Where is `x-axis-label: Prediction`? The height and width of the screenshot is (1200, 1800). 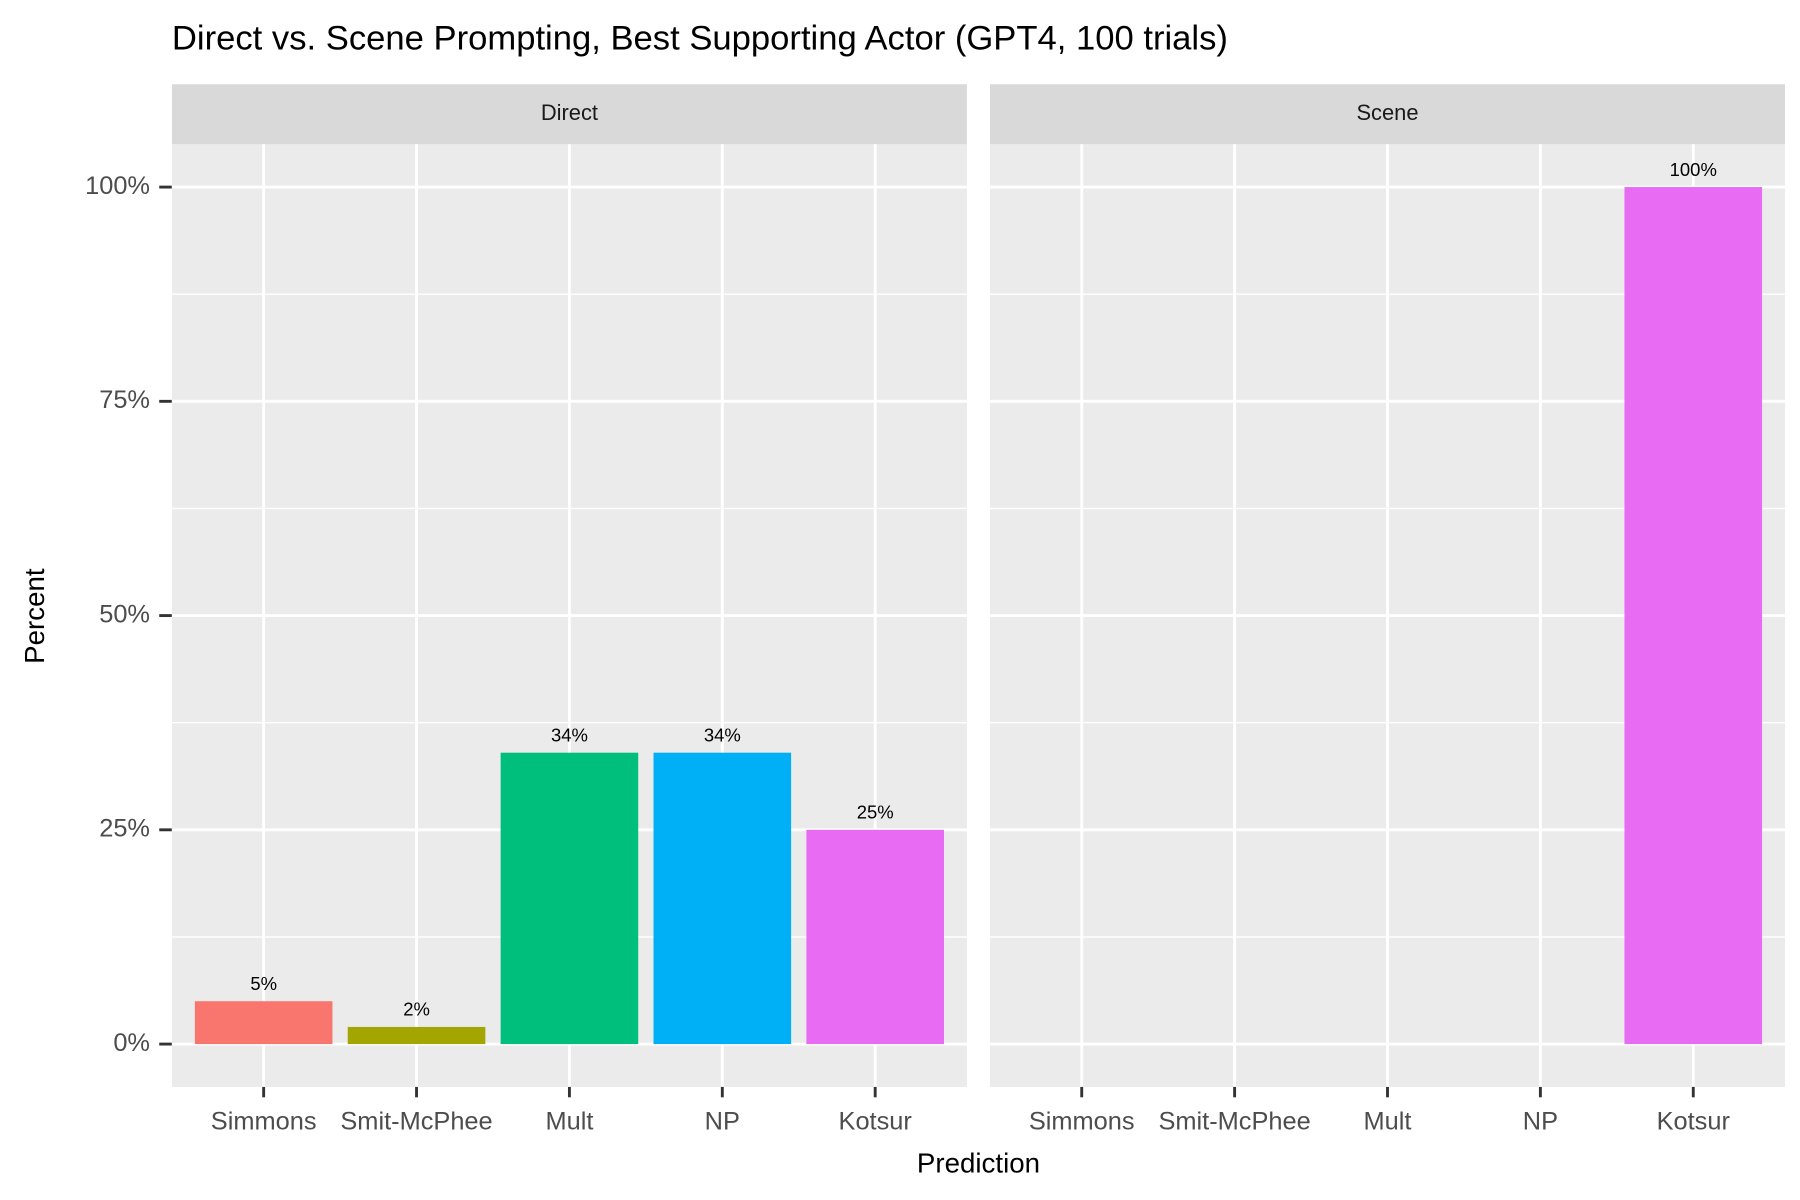 x-axis-label: Prediction is located at coordinates (978, 1163).